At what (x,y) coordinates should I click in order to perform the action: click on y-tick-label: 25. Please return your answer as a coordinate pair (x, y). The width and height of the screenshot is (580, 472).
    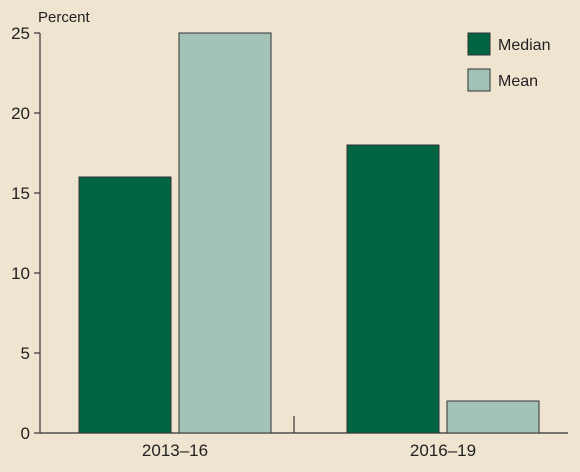
    Looking at the image, I should click on (20, 33).